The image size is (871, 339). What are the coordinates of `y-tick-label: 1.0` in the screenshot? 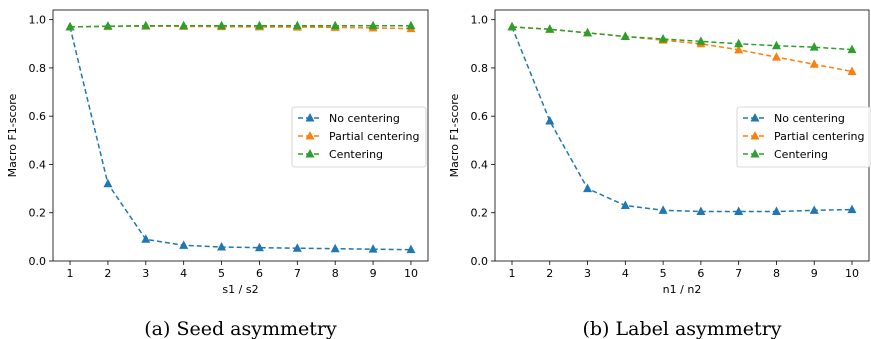 It's located at (480, 20).